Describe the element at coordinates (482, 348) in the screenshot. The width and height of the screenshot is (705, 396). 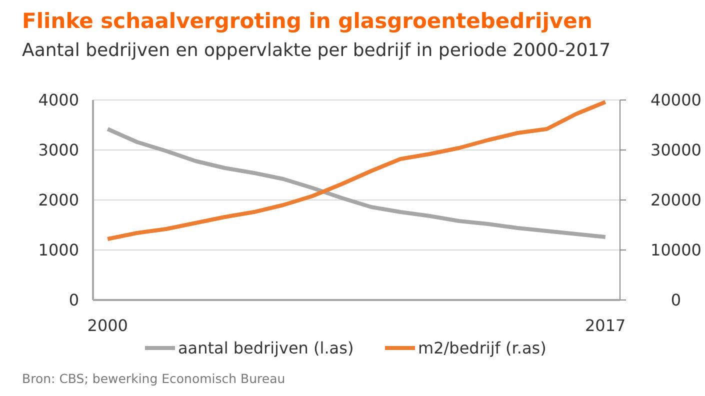
I see `legend-label: m2/bedrijf (r.as)` at that location.